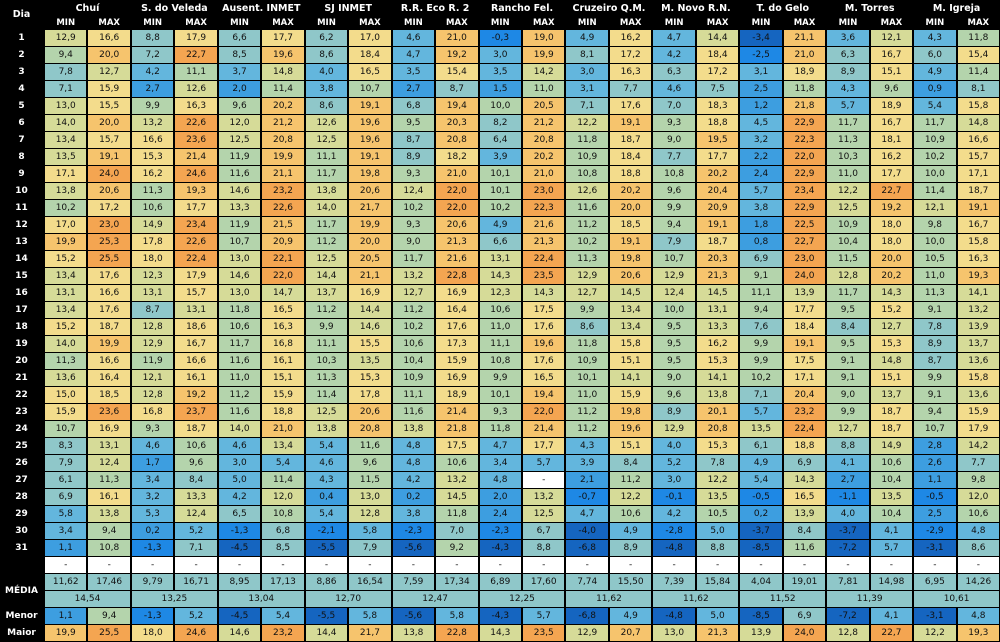 This screenshot has width=1000, height=642. What do you see at coordinates (761, 378) in the screenshot?
I see `temp-cell: 10,2` at bounding box center [761, 378].